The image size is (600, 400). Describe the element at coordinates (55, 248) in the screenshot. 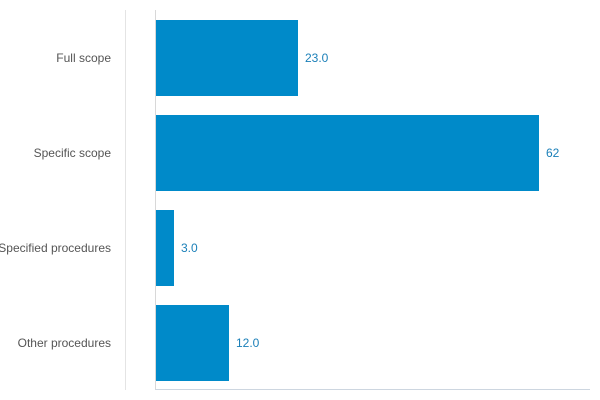

I see `category-label: Specified procedures` at that location.